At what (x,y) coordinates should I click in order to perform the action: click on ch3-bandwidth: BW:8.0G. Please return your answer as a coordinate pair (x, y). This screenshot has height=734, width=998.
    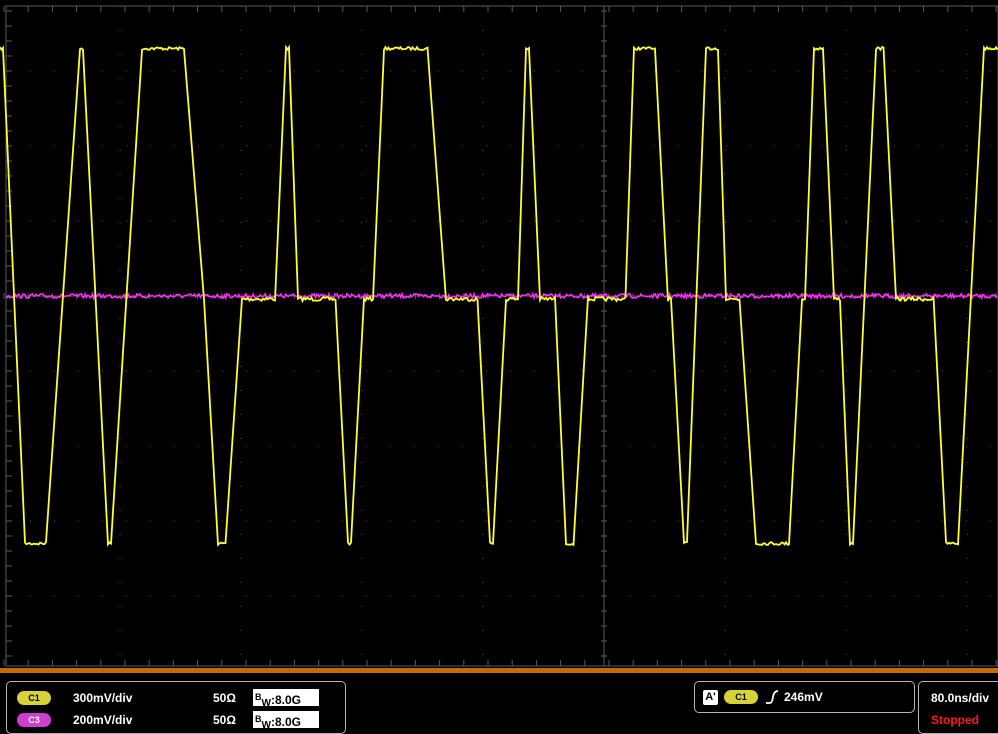
    Looking at the image, I should click on (286, 721).